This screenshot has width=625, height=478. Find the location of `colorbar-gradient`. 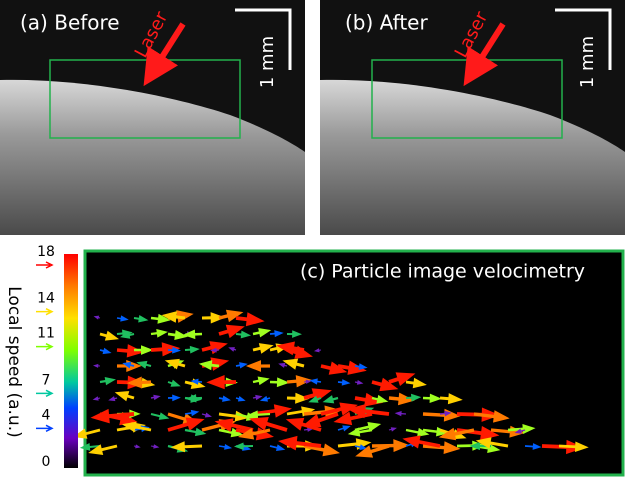

colorbar-gradient is located at coordinates (71, 361).